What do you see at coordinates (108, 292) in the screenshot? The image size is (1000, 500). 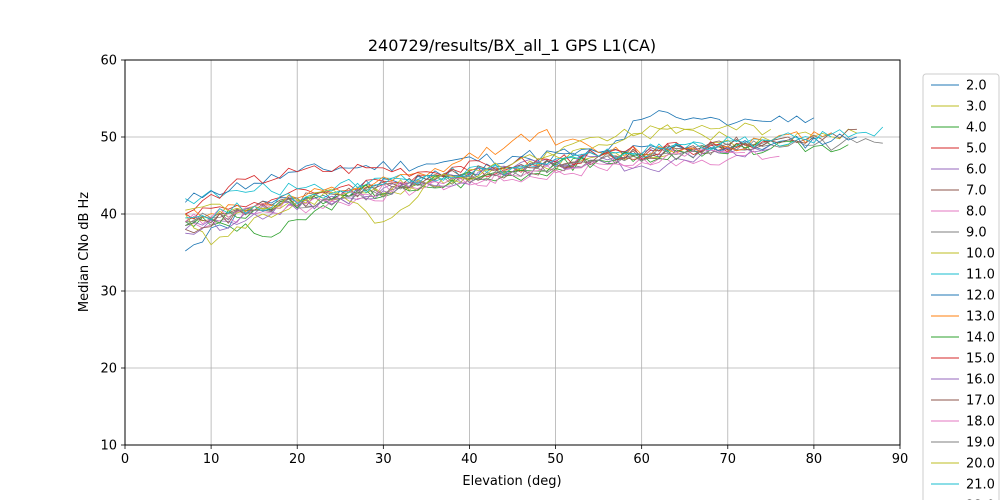 I see `y-tick-label: 30` at bounding box center [108, 292].